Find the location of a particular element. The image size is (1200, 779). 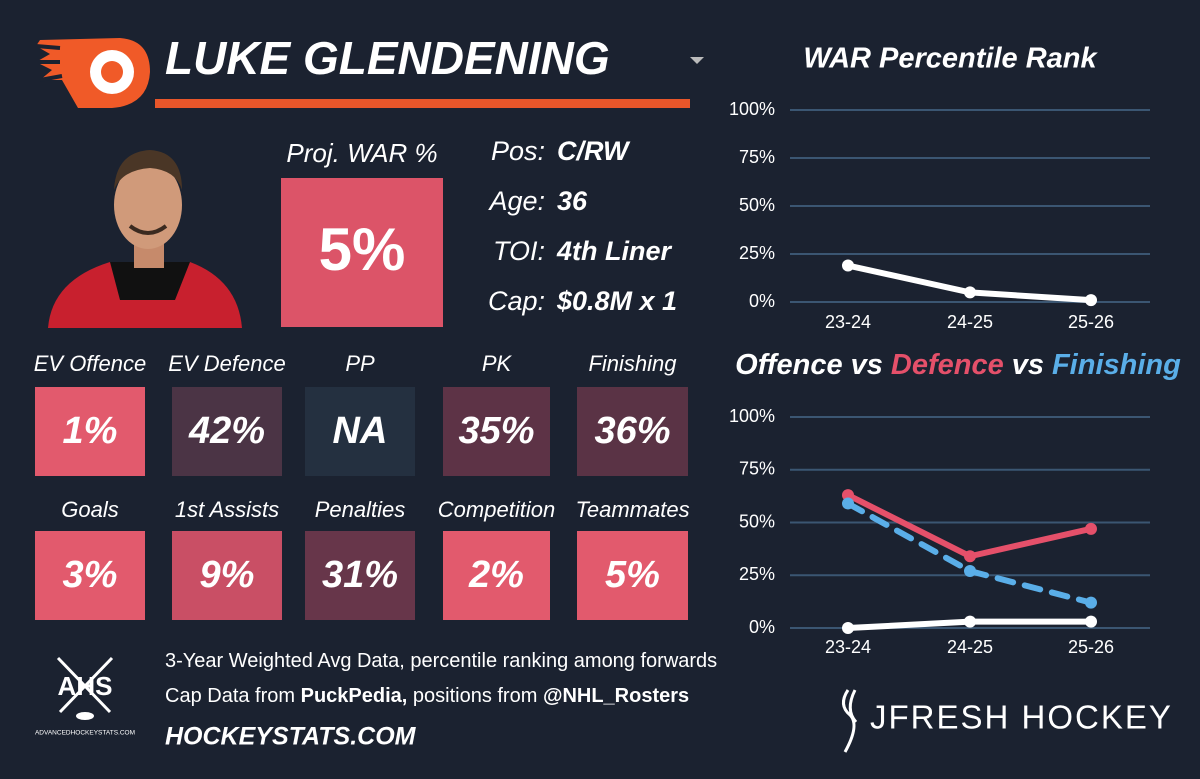

tile-label: EV Defence is located at coordinates (226, 363).